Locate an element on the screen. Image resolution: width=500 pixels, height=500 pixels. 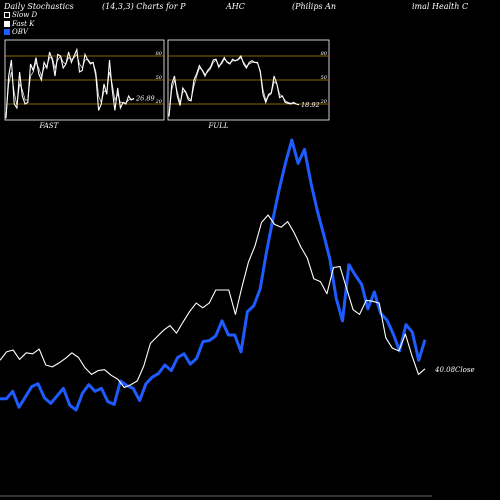
chart-title-part-2: (14,3,3) Charts for P is located at coordinates (144, 6).